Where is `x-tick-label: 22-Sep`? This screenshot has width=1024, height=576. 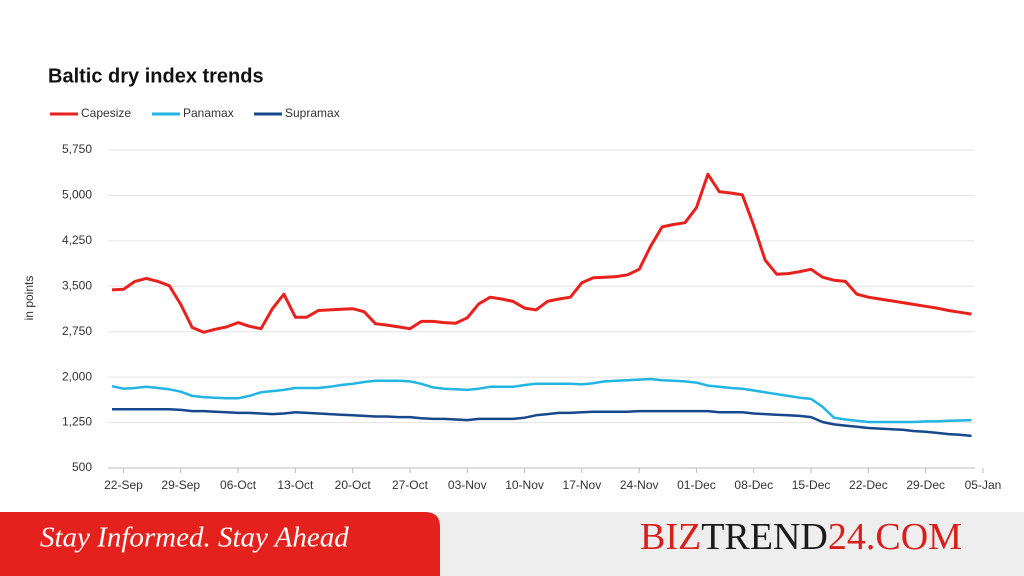 x-tick-label: 22-Sep is located at coordinates (123, 485).